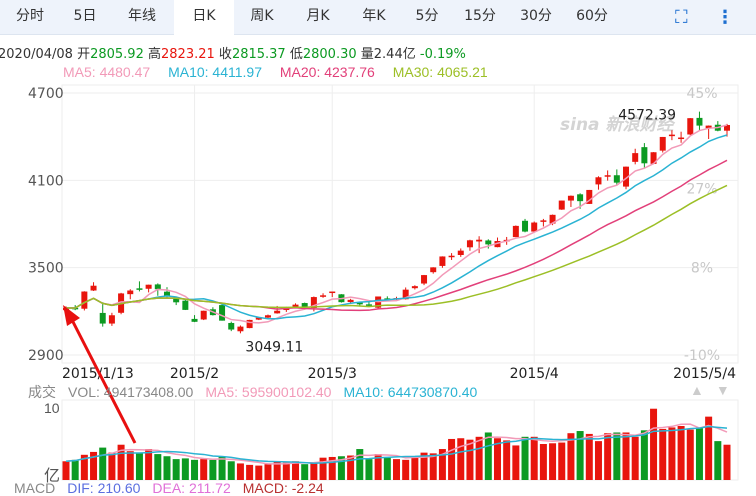  What do you see at coordinates (318, 16) in the screenshot?
I see `tab-5: 月K` at bounding box center [318, 16].